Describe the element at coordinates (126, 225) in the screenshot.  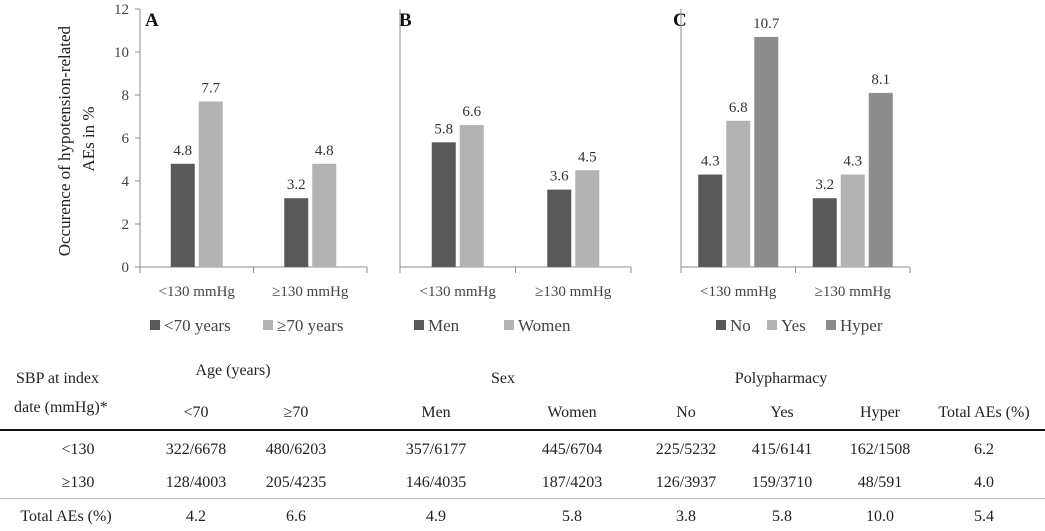
I see `y-tick-label: 2` at that location.